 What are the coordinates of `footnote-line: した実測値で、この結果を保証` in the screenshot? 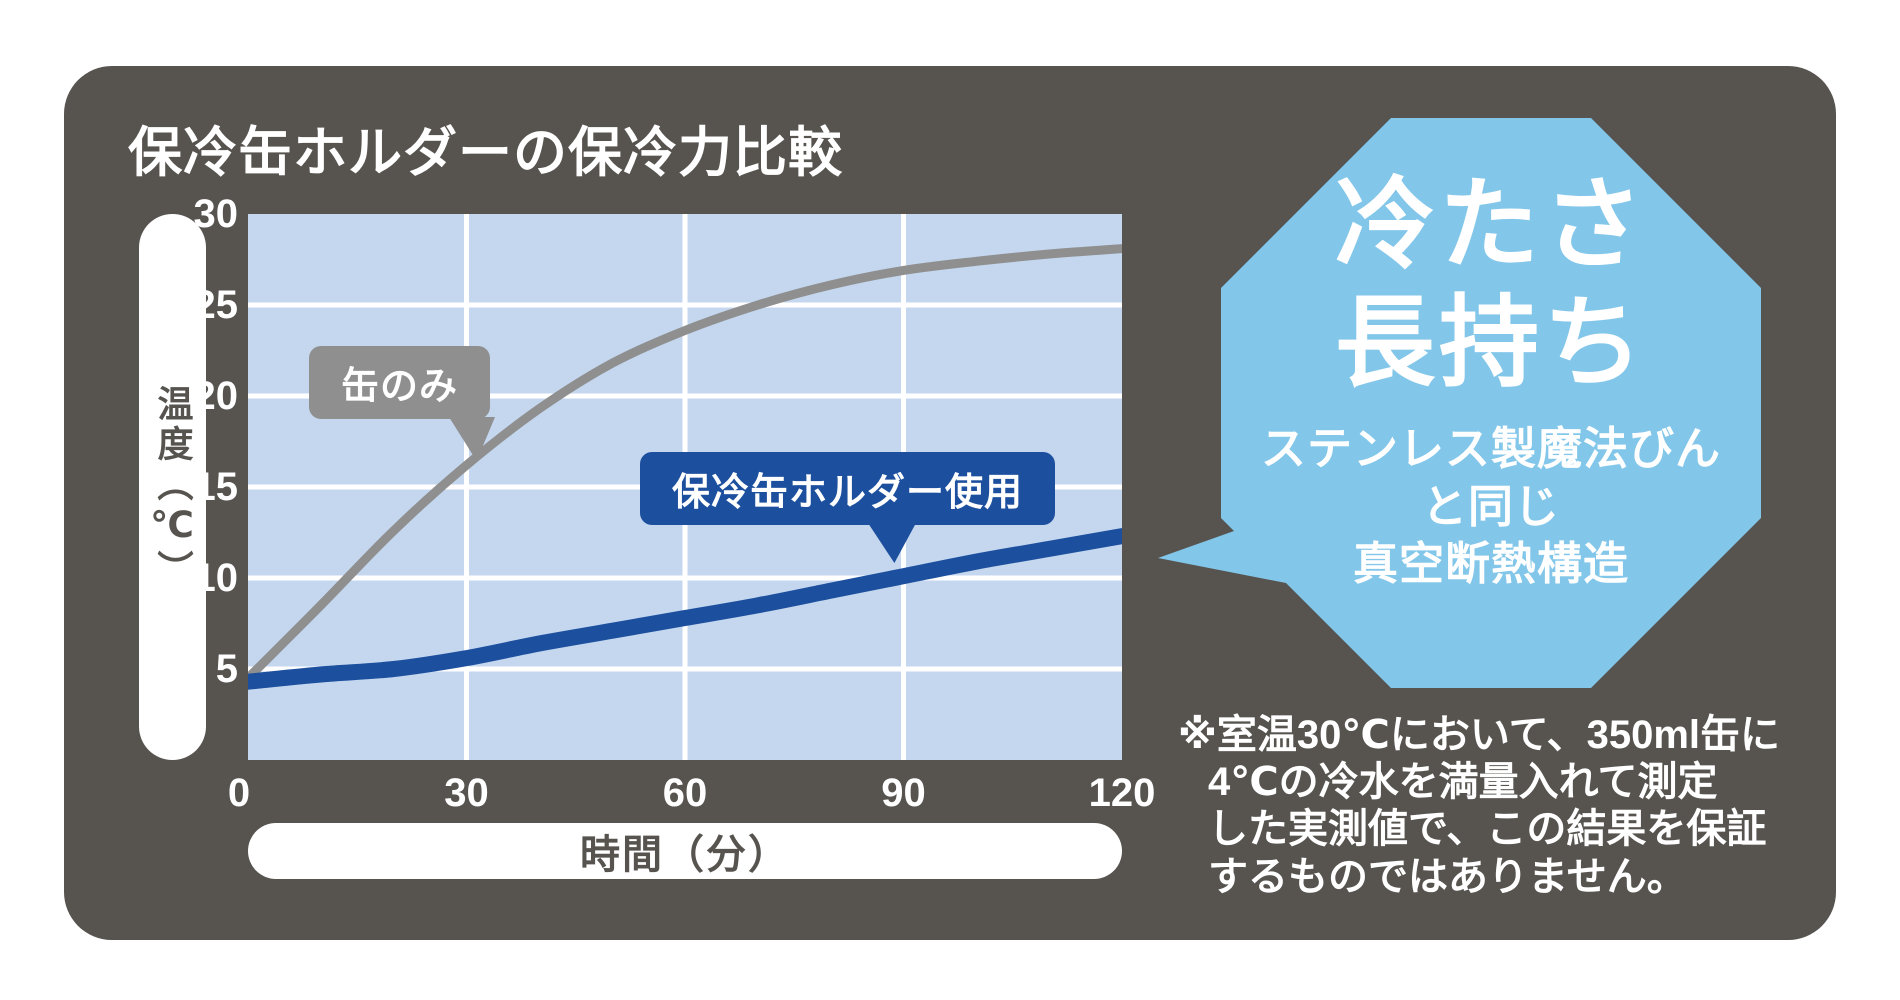 It's located at (1487, 829).